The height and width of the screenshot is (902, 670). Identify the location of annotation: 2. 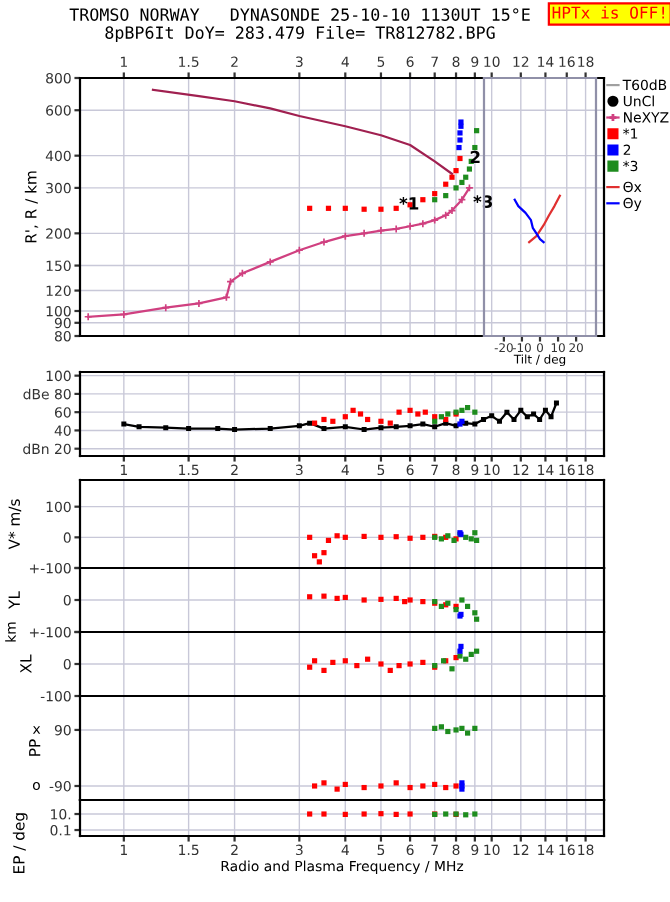
(475, 157).